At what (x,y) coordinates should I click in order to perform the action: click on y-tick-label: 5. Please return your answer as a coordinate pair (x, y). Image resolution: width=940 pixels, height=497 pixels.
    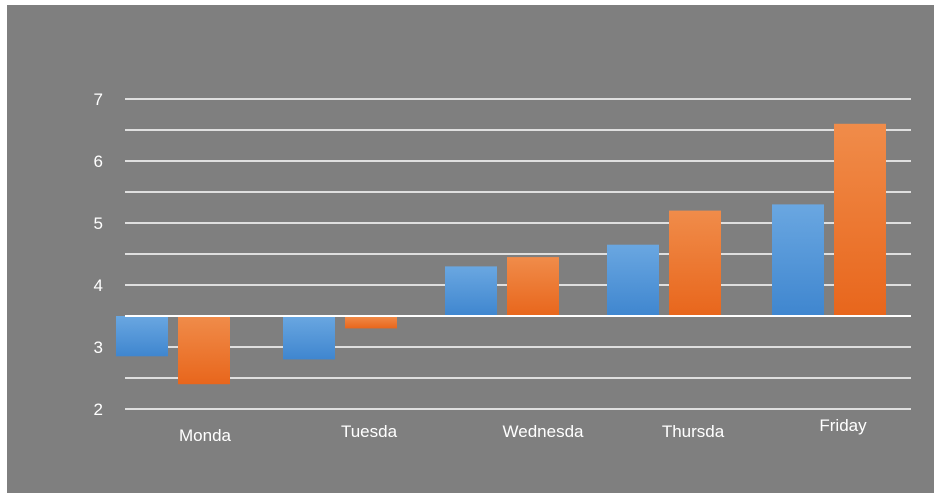
    Looking at the image, I should click on (98, 223).